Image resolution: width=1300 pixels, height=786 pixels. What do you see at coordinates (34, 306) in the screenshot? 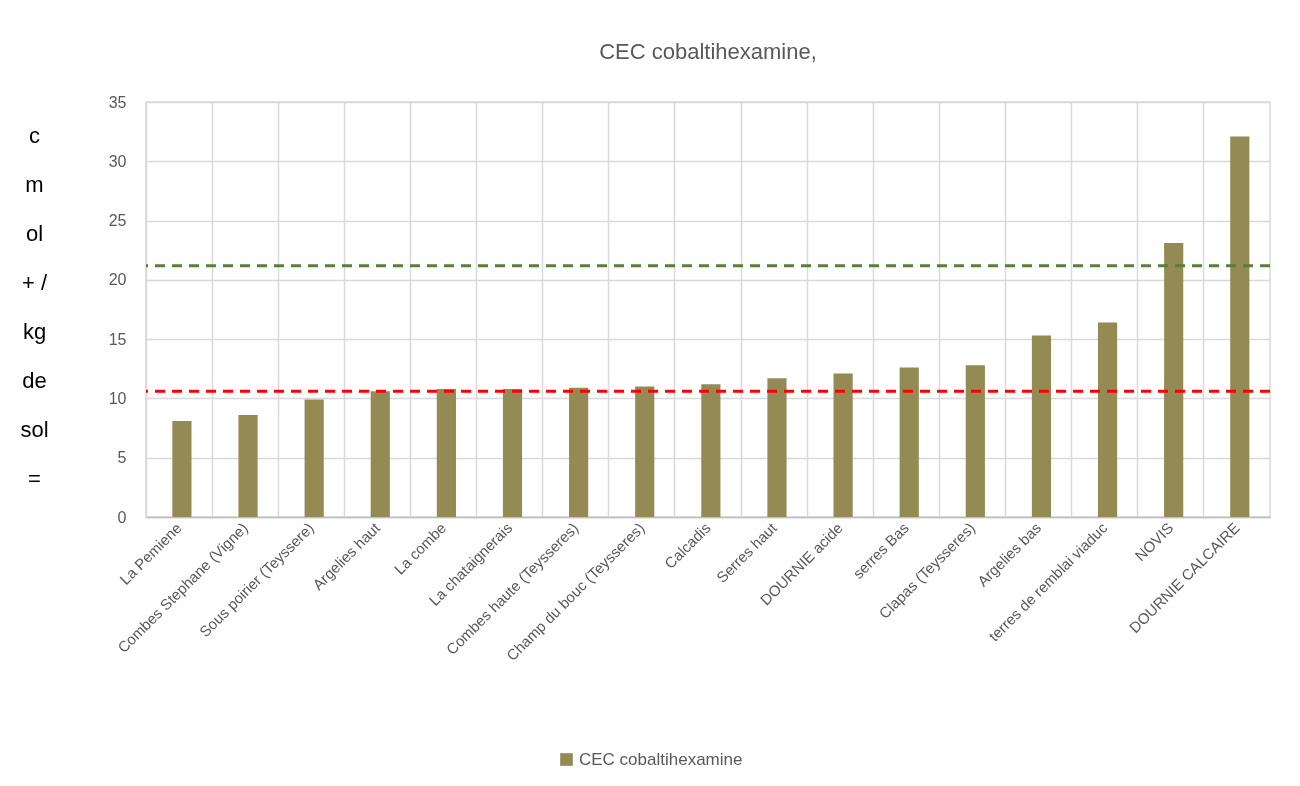
I see `y-axis-title: cmol+ / kg de sol =` at bounding box center [34, 306].